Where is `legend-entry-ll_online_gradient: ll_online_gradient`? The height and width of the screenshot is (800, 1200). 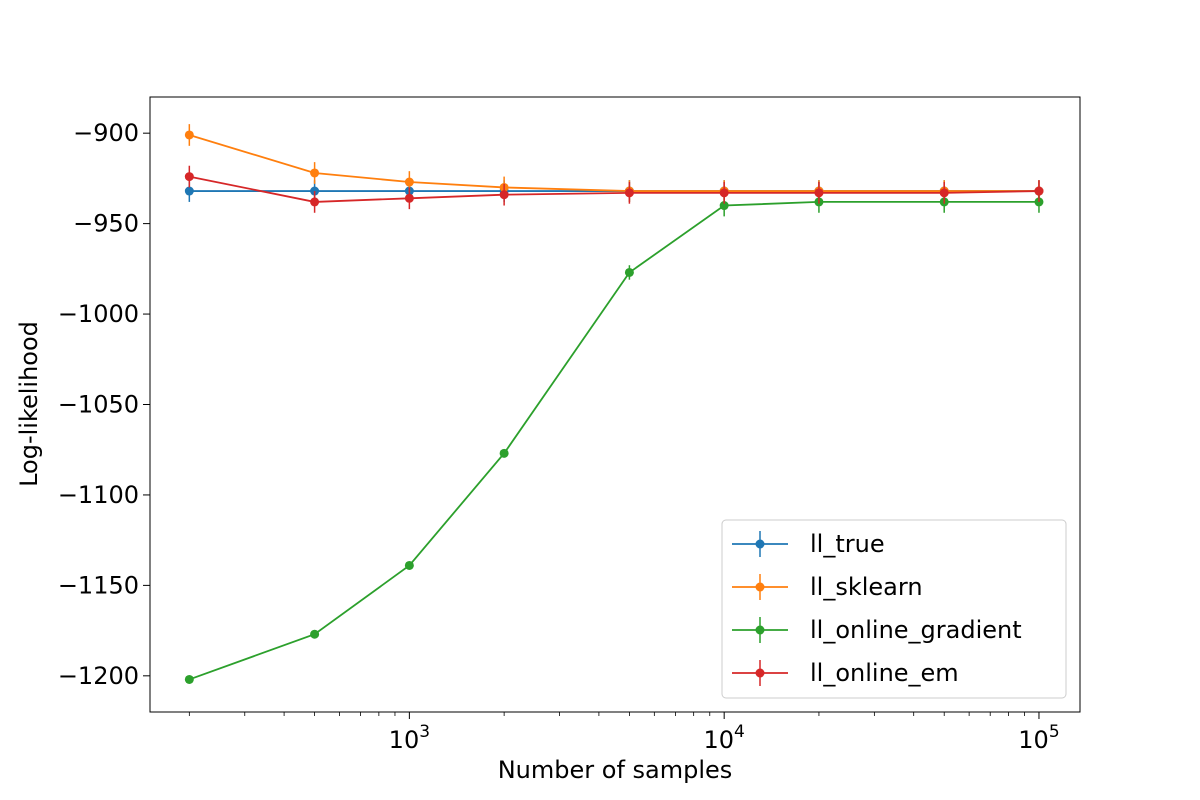 legend-entry-ll_online_gradient: ll_online_gradient is located at coordinates (877, 630).